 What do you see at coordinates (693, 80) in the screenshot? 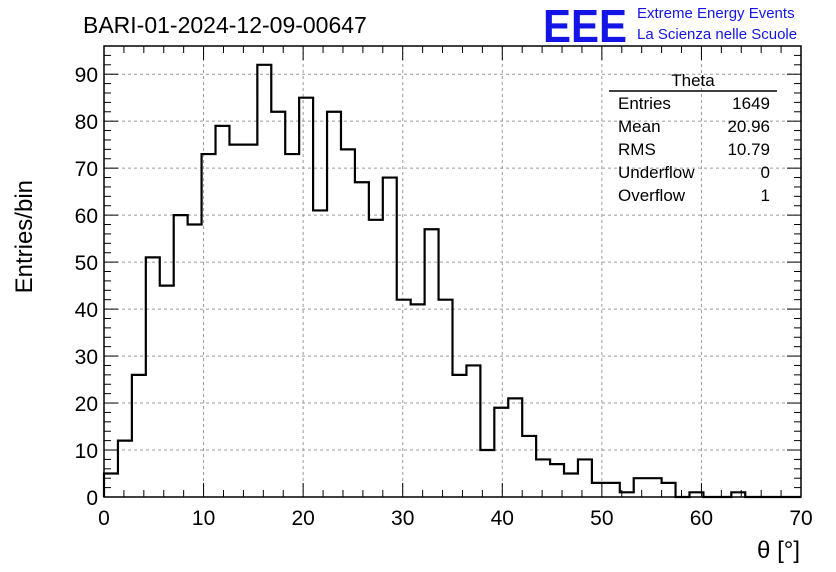
I see `stats-title: Theta` at bounding box center [693, 80].